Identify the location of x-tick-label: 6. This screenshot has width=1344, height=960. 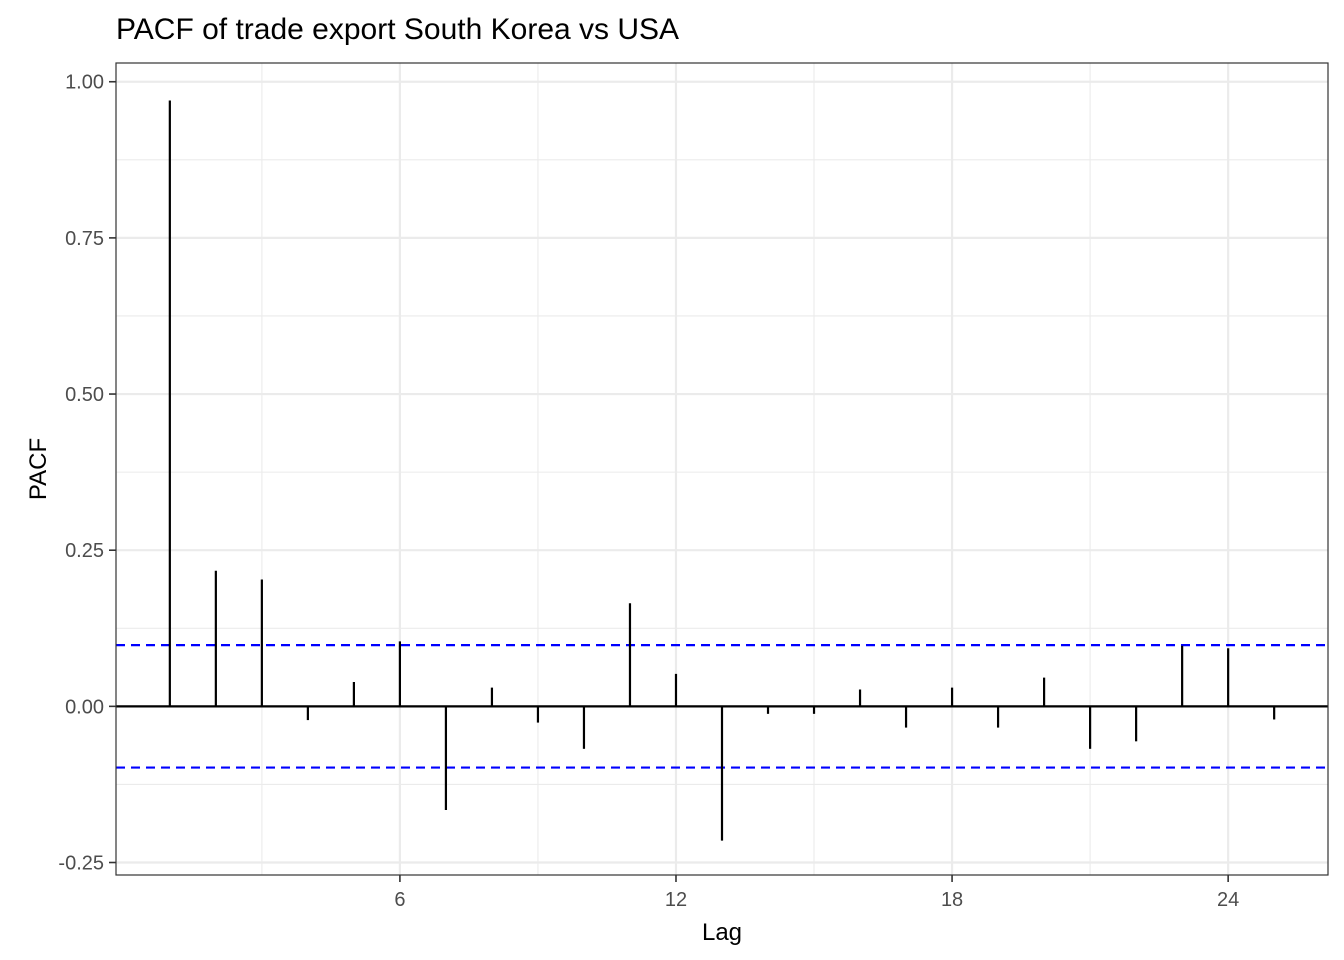
(399, 900).